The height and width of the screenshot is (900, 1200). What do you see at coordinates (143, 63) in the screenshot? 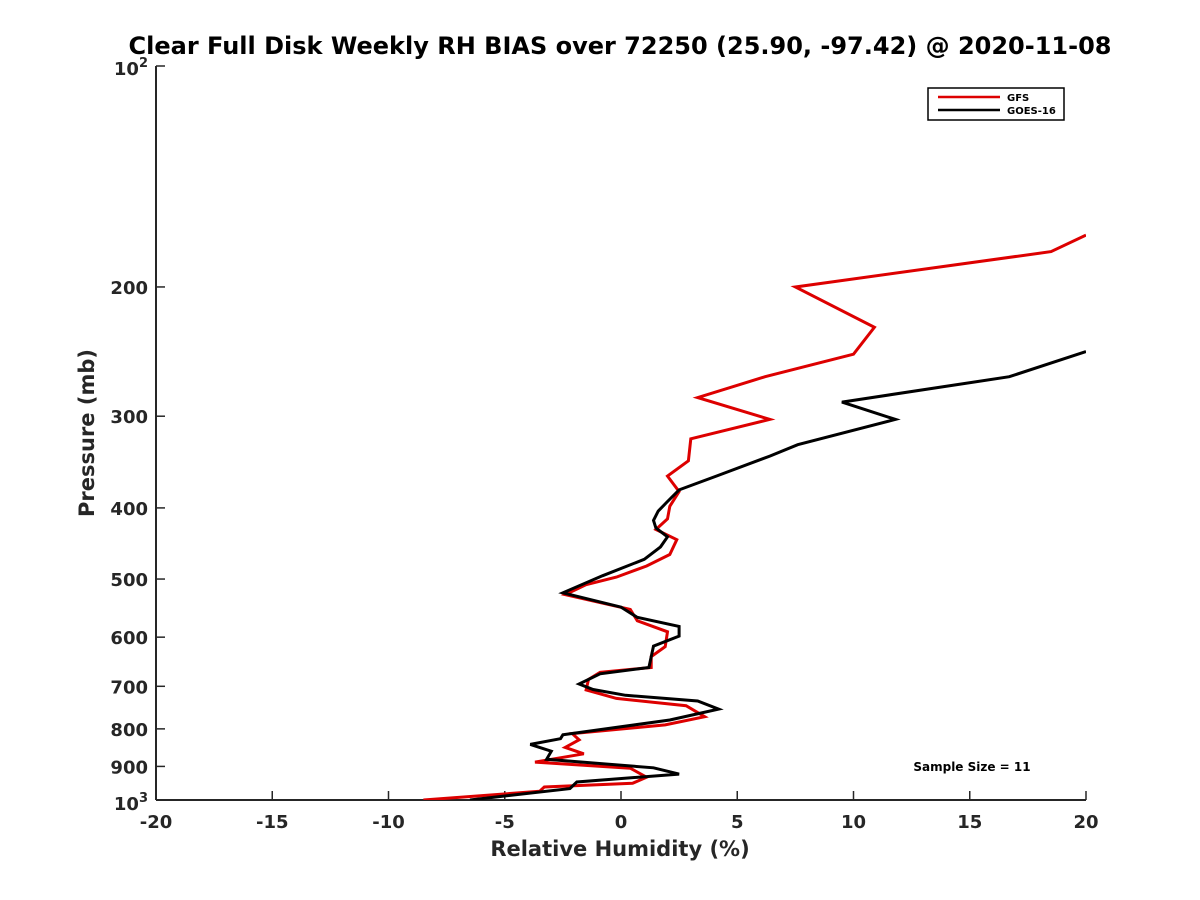
I see `y-tick-top-exp: 2` at bounding box center [143, 63].